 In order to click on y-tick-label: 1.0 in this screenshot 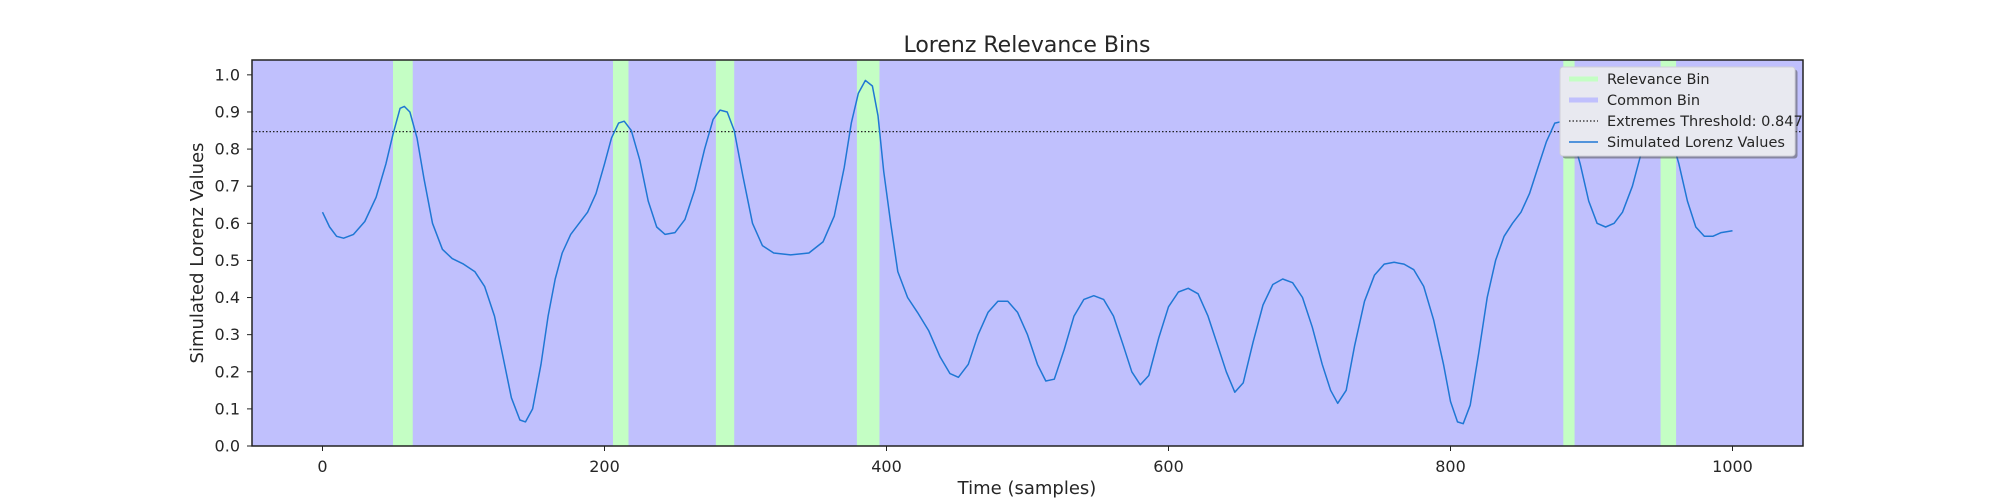, I will do `click(227, 74)`.